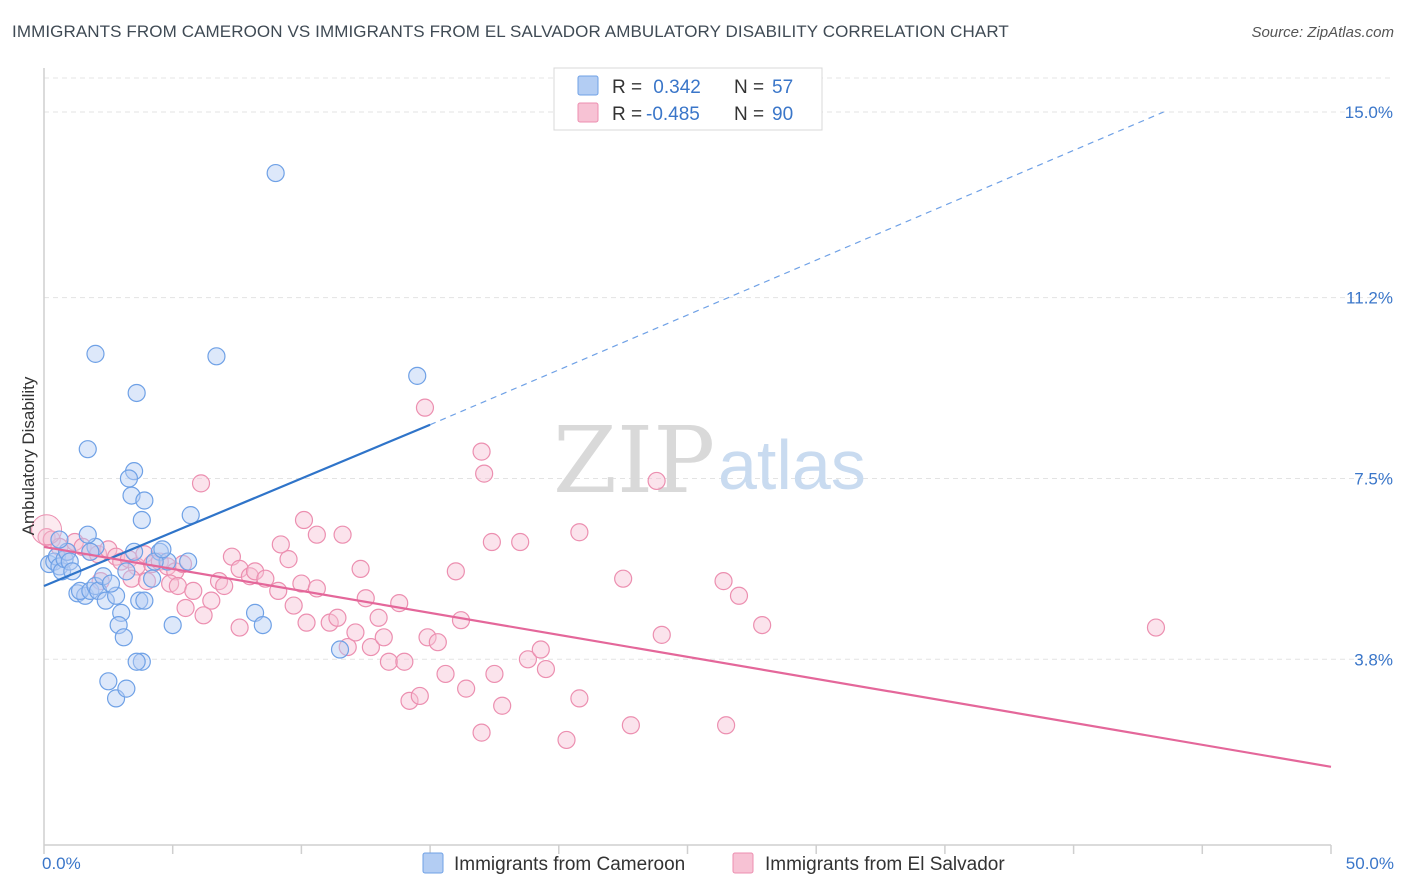 The image size is (1406, 892). What do you see at coordinates (588, 112) in the screenshot?
I see `legend-swatch-pink` at bounding box center [588, 112].